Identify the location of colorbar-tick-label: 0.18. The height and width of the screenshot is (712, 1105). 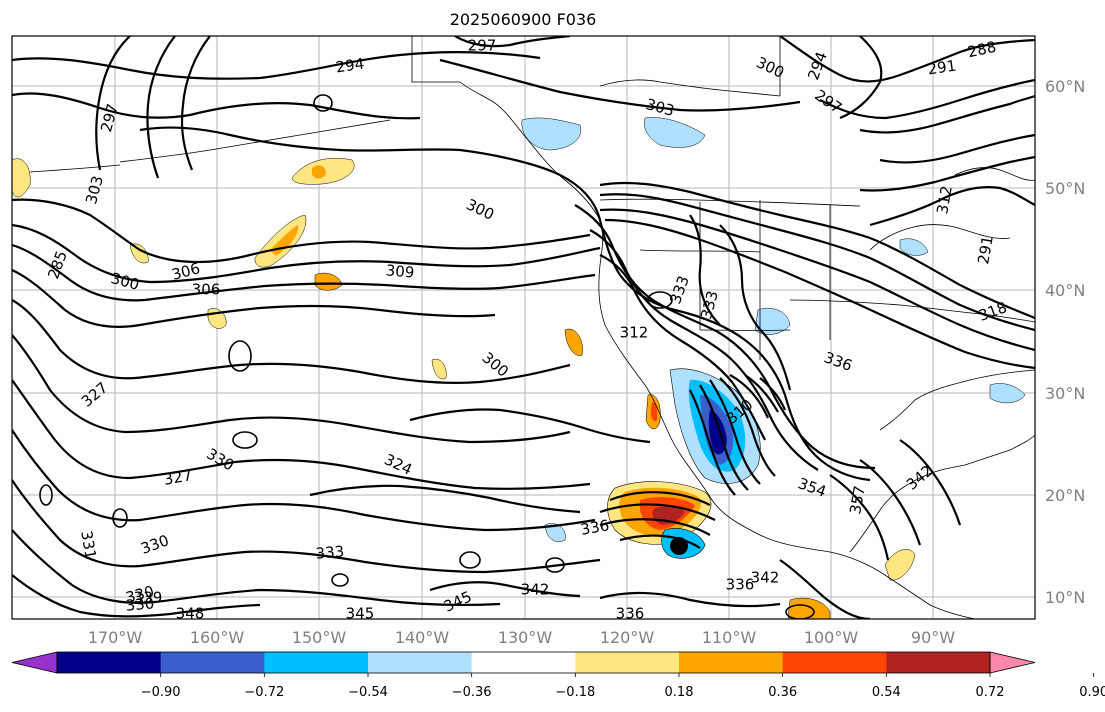
(679, 692).